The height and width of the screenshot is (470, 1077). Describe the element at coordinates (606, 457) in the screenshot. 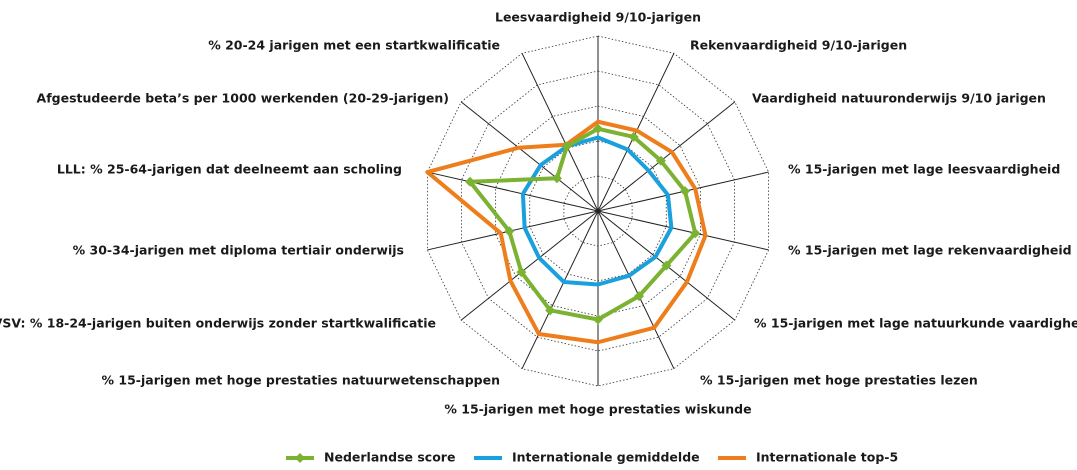

I see `legend-label: Internationale gemiddelde` at that location.